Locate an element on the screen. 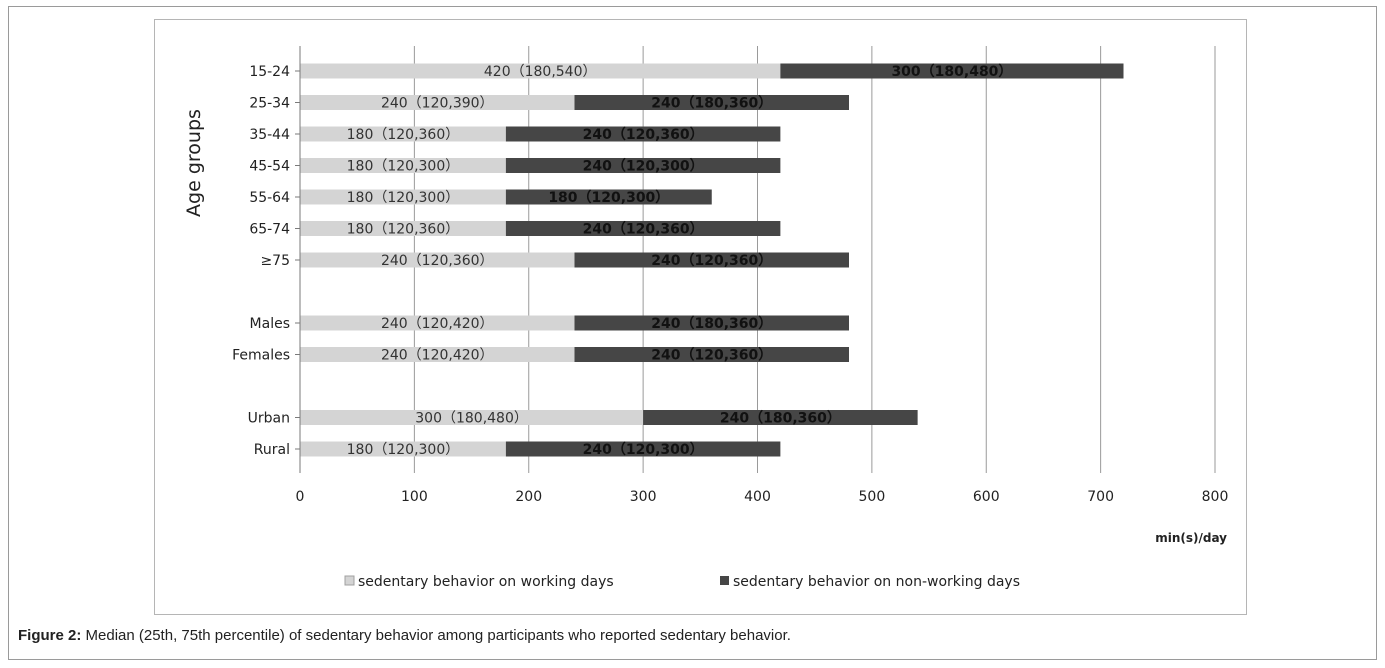 Image resolution: width=1385 pixels, height=668 pixels. data-label-non-working-days: 180（120,300） is located at coordinates (608, 198).